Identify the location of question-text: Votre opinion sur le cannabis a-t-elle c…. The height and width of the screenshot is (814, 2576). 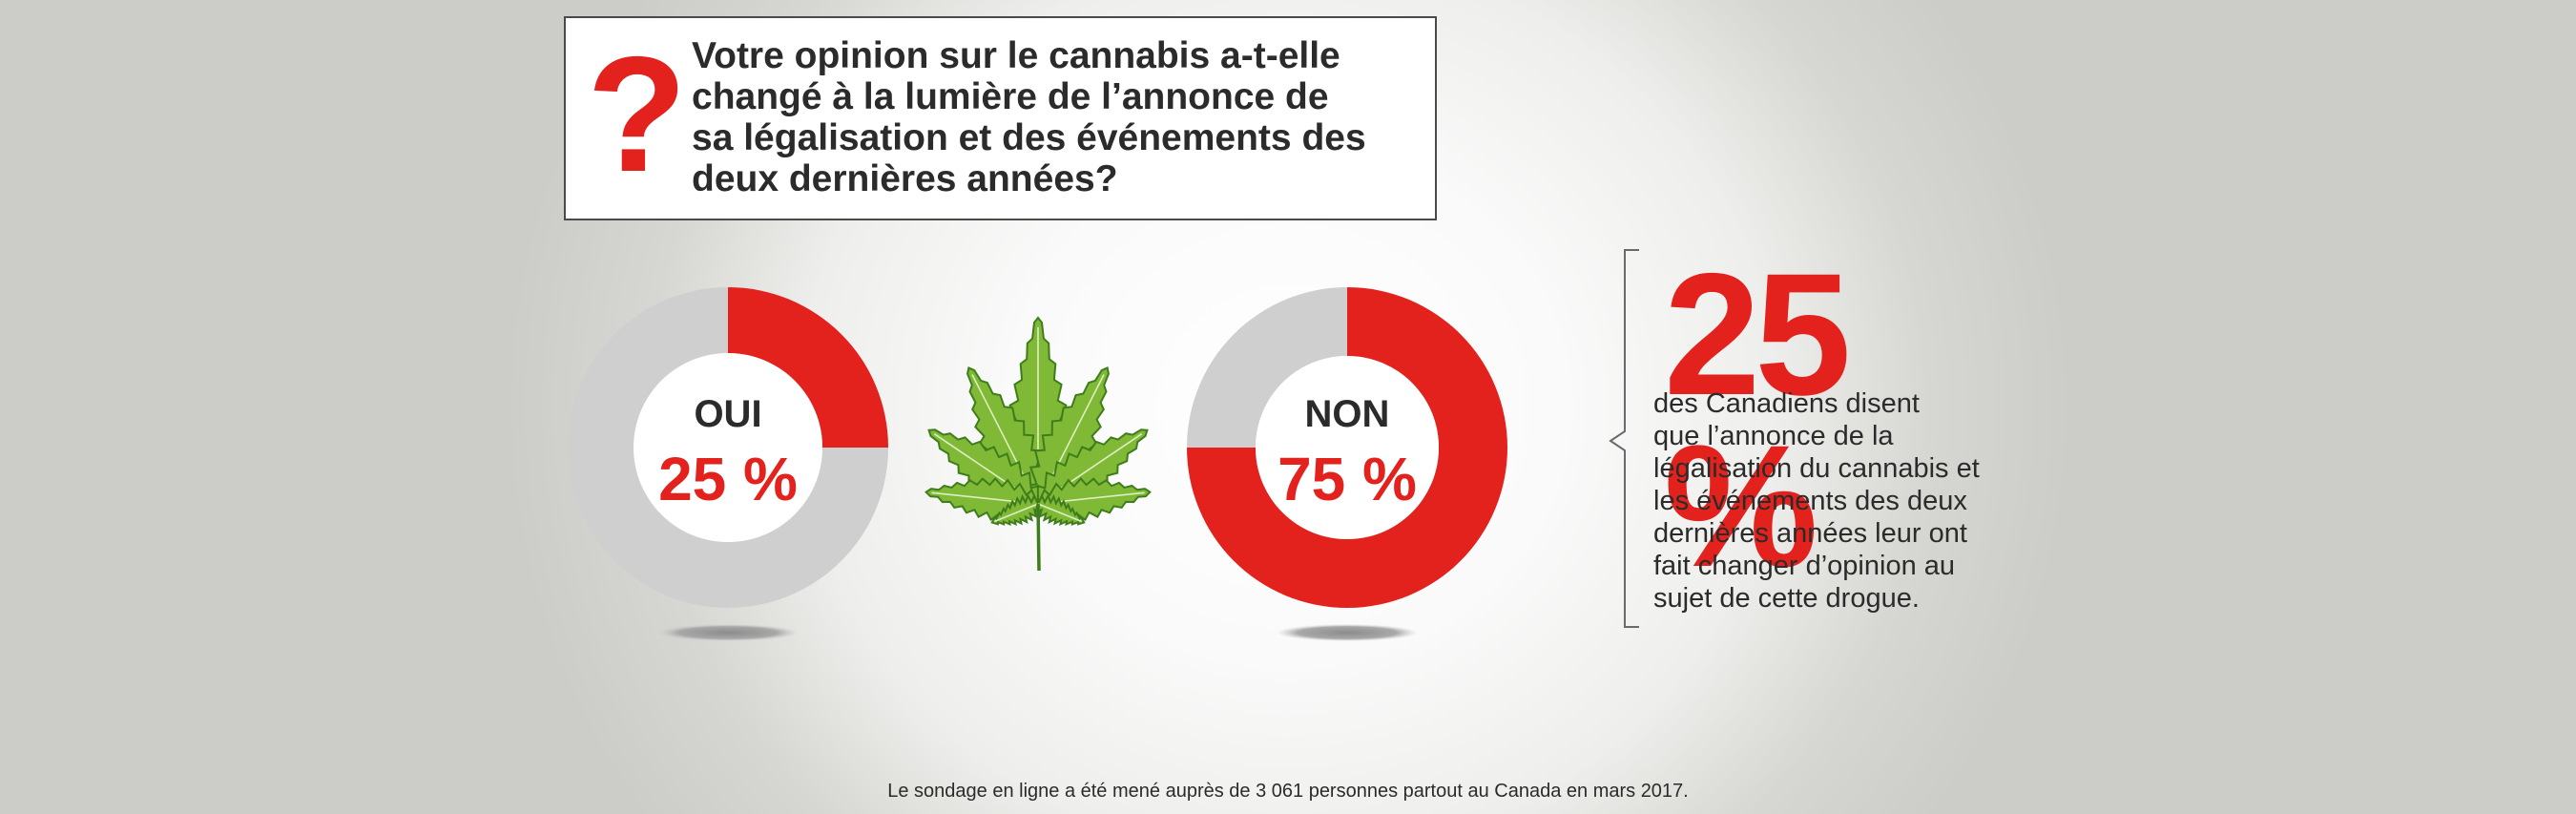
(1059, 117).